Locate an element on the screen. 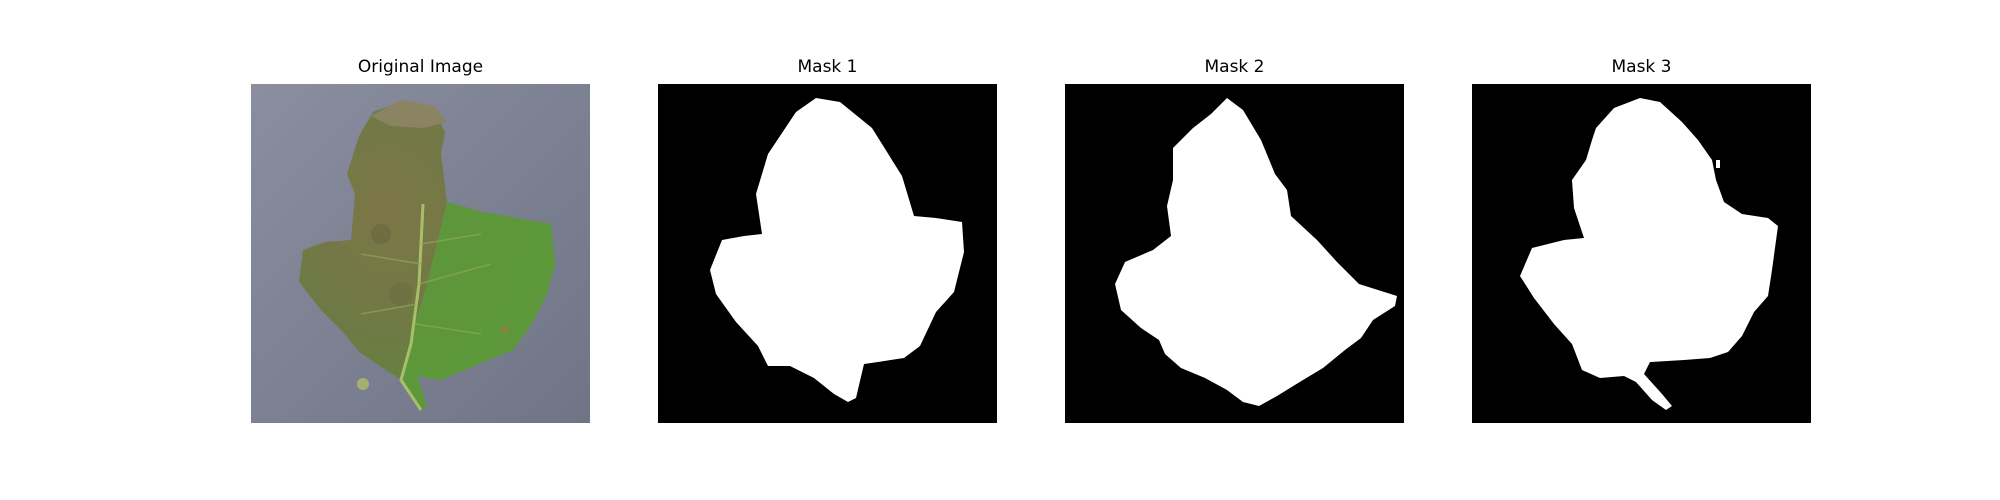 The width and height of the screenshot is (2000, 500). mask-2-image is located at coordinates (1234, 253).